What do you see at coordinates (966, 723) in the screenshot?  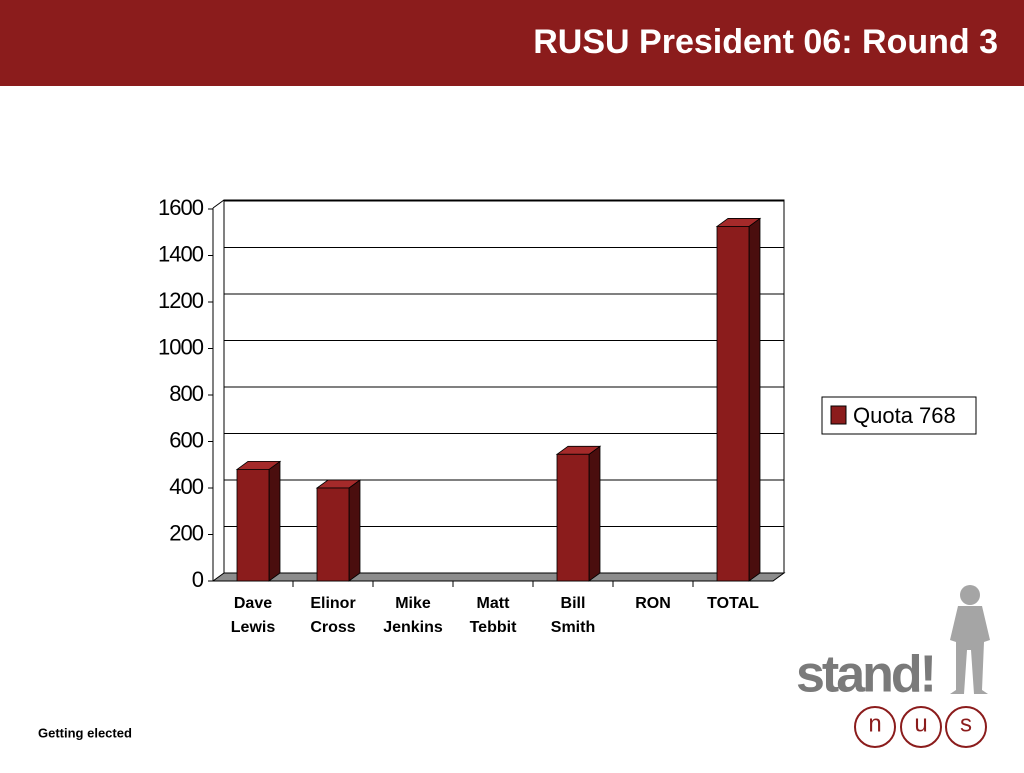 I see `logo-letter: s` at bounding box center [966, 723].